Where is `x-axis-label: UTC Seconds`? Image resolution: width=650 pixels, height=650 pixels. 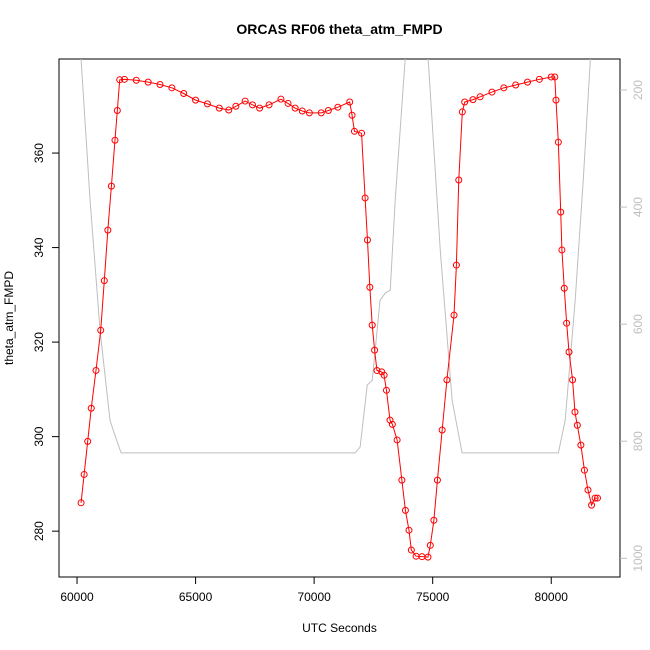 x-axis-label: UTC Seconds is located at coordinates (339, 628).